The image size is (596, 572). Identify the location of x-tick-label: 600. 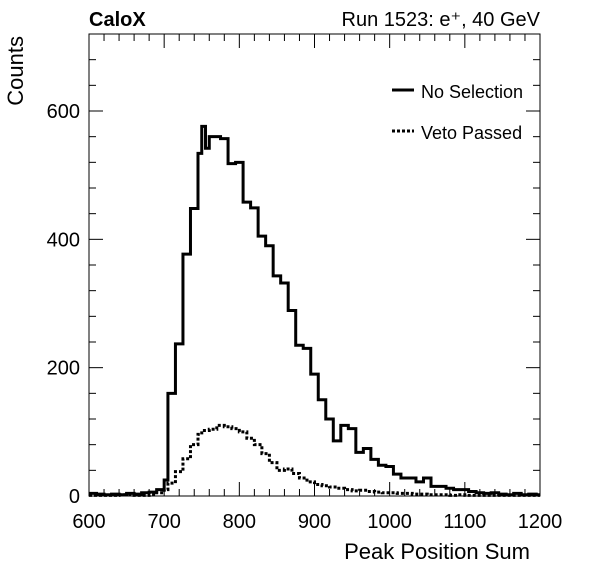
(88, 522).